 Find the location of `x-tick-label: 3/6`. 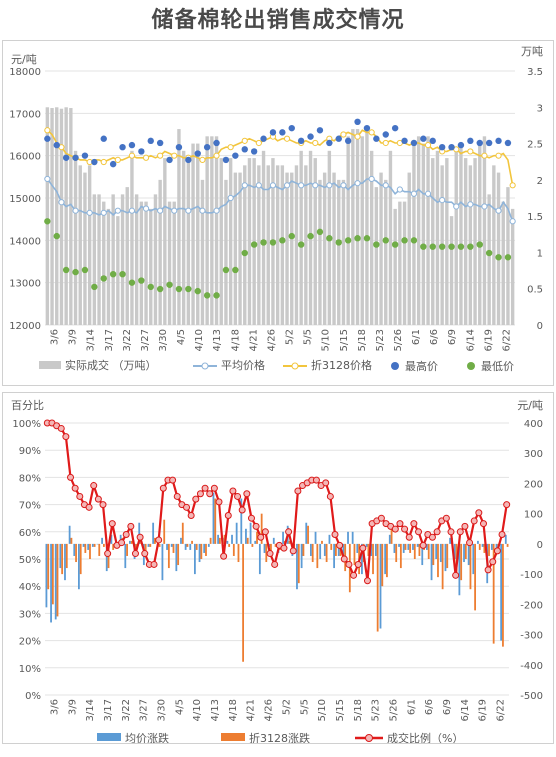

x-tick-label: 3/6 is located at coordinates (54, 707).